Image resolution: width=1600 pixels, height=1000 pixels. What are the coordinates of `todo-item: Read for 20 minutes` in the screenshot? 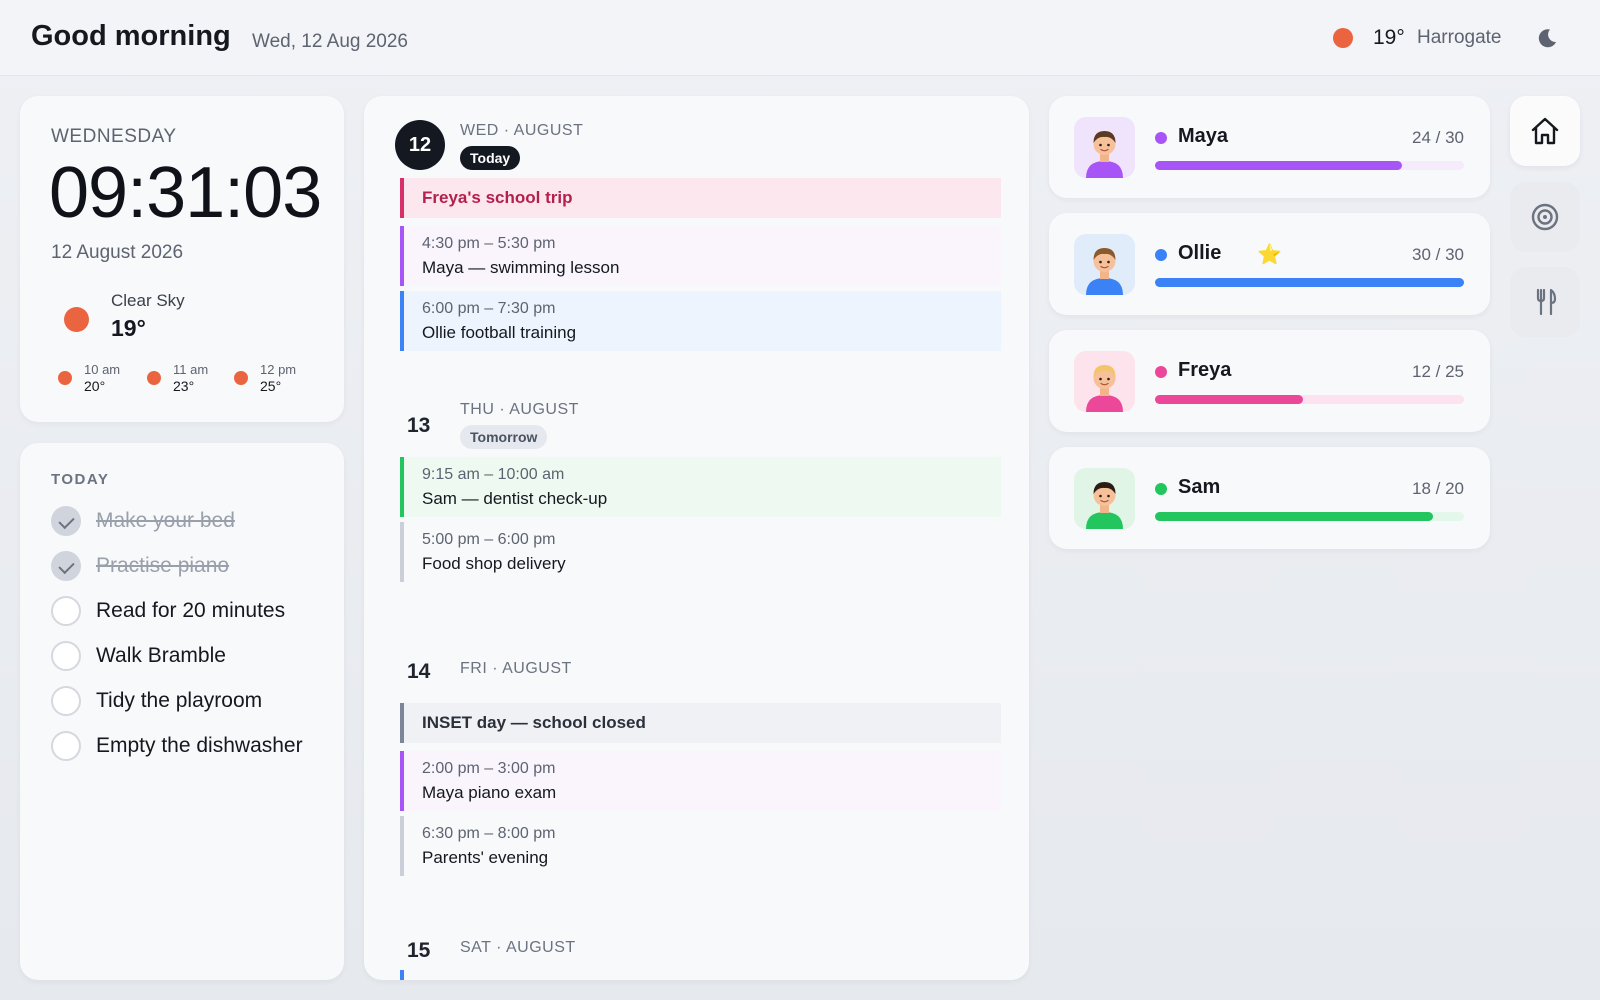 It's located at (191, 611).